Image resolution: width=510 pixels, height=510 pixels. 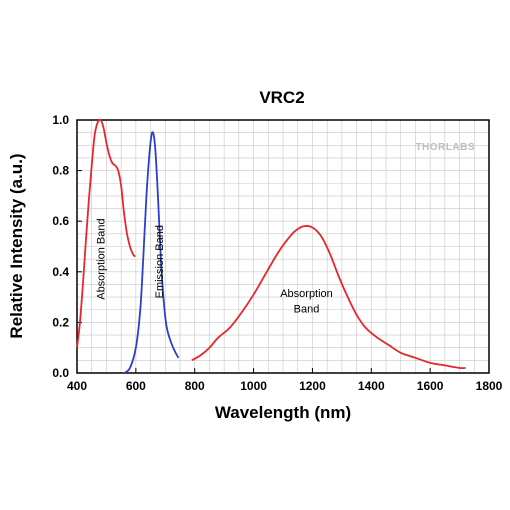 I want to click on y-tick-label: 0.8, so click(x=60, y=171).